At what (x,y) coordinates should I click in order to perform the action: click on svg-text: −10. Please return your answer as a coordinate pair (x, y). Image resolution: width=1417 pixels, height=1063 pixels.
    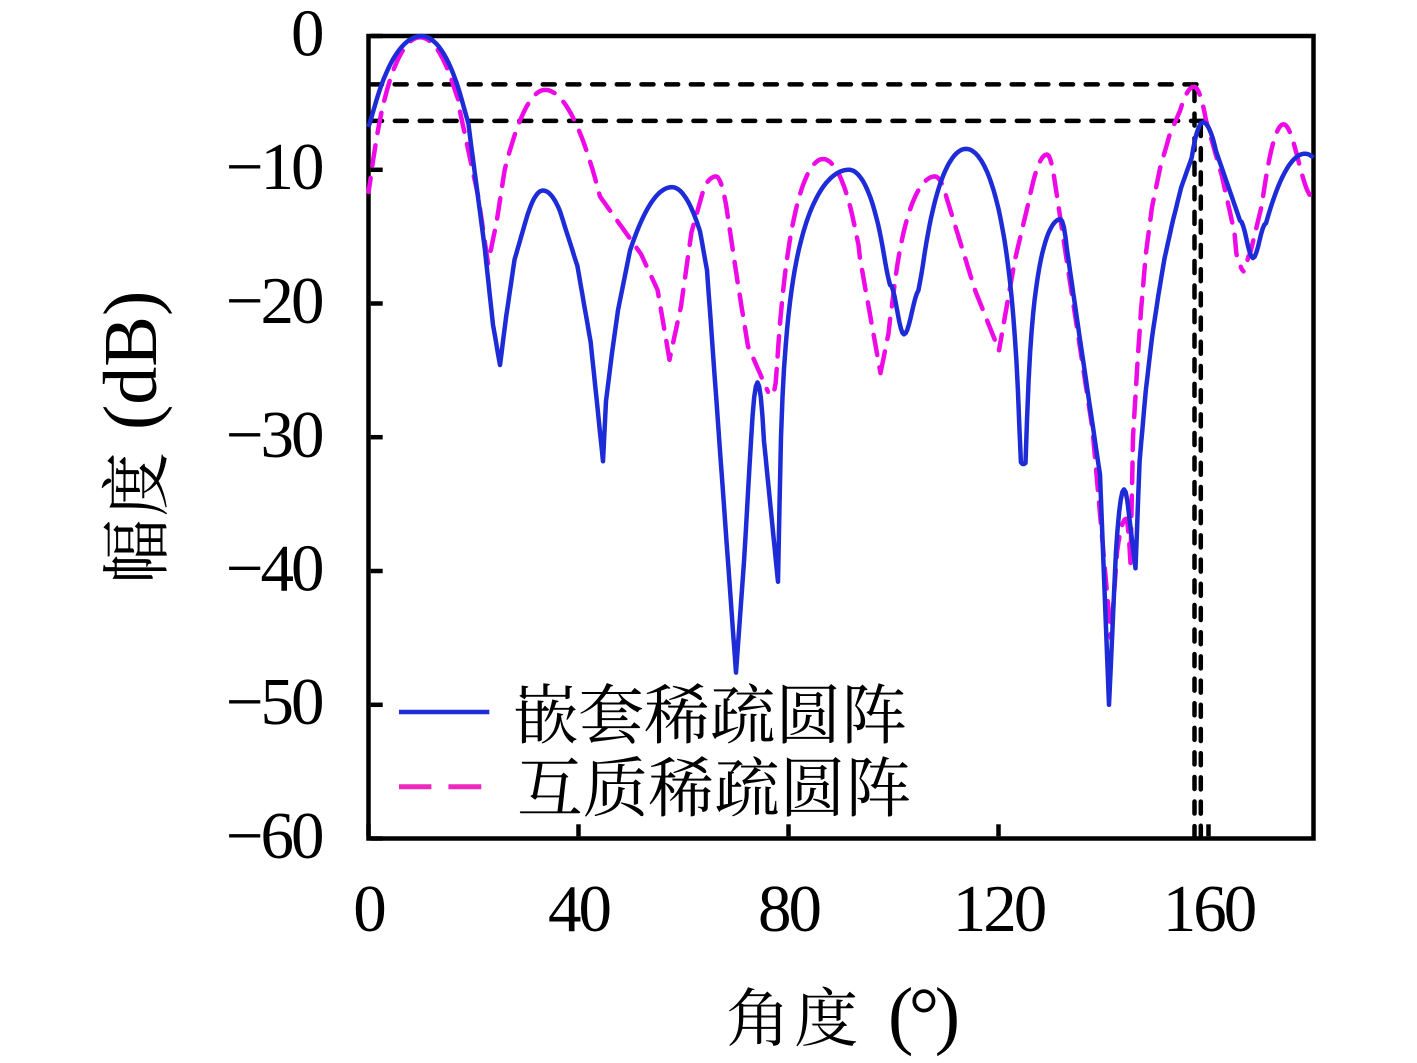
    Looking at the image, I should click on (274, 167).